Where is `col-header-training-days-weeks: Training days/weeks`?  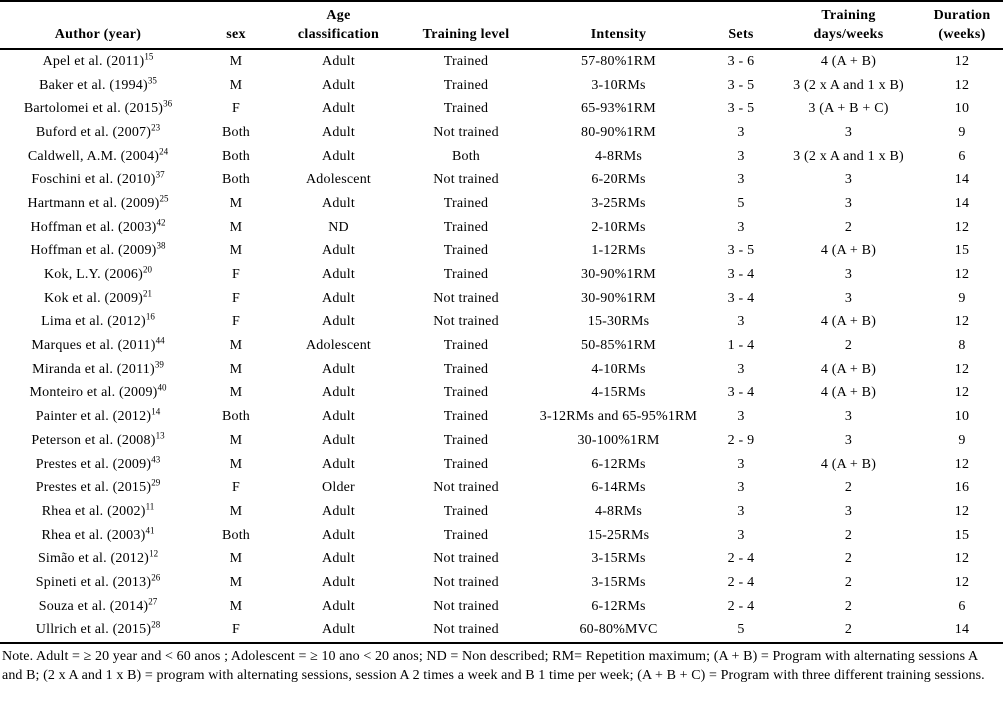
col-header-training-days-weeks: Training days/weeks is located at coordinates (848, 25).